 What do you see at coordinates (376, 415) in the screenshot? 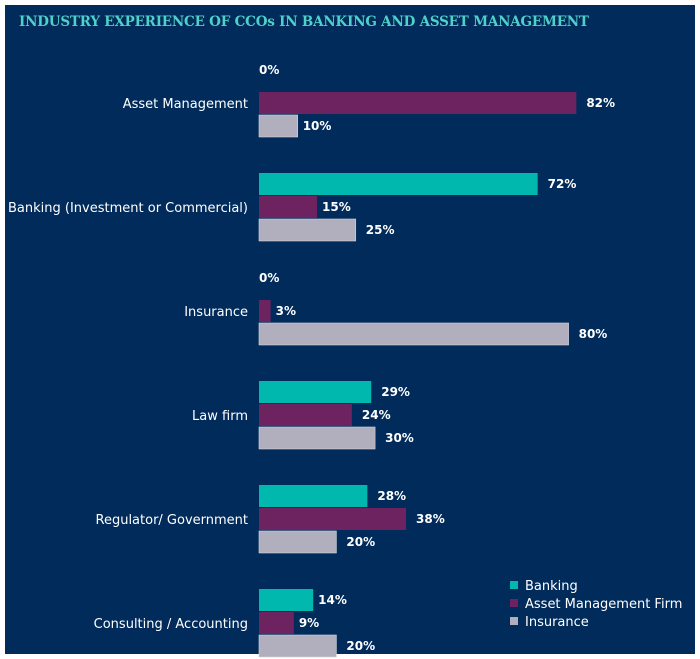
I see `data-label: 24%` at bounding box center [376, 415].